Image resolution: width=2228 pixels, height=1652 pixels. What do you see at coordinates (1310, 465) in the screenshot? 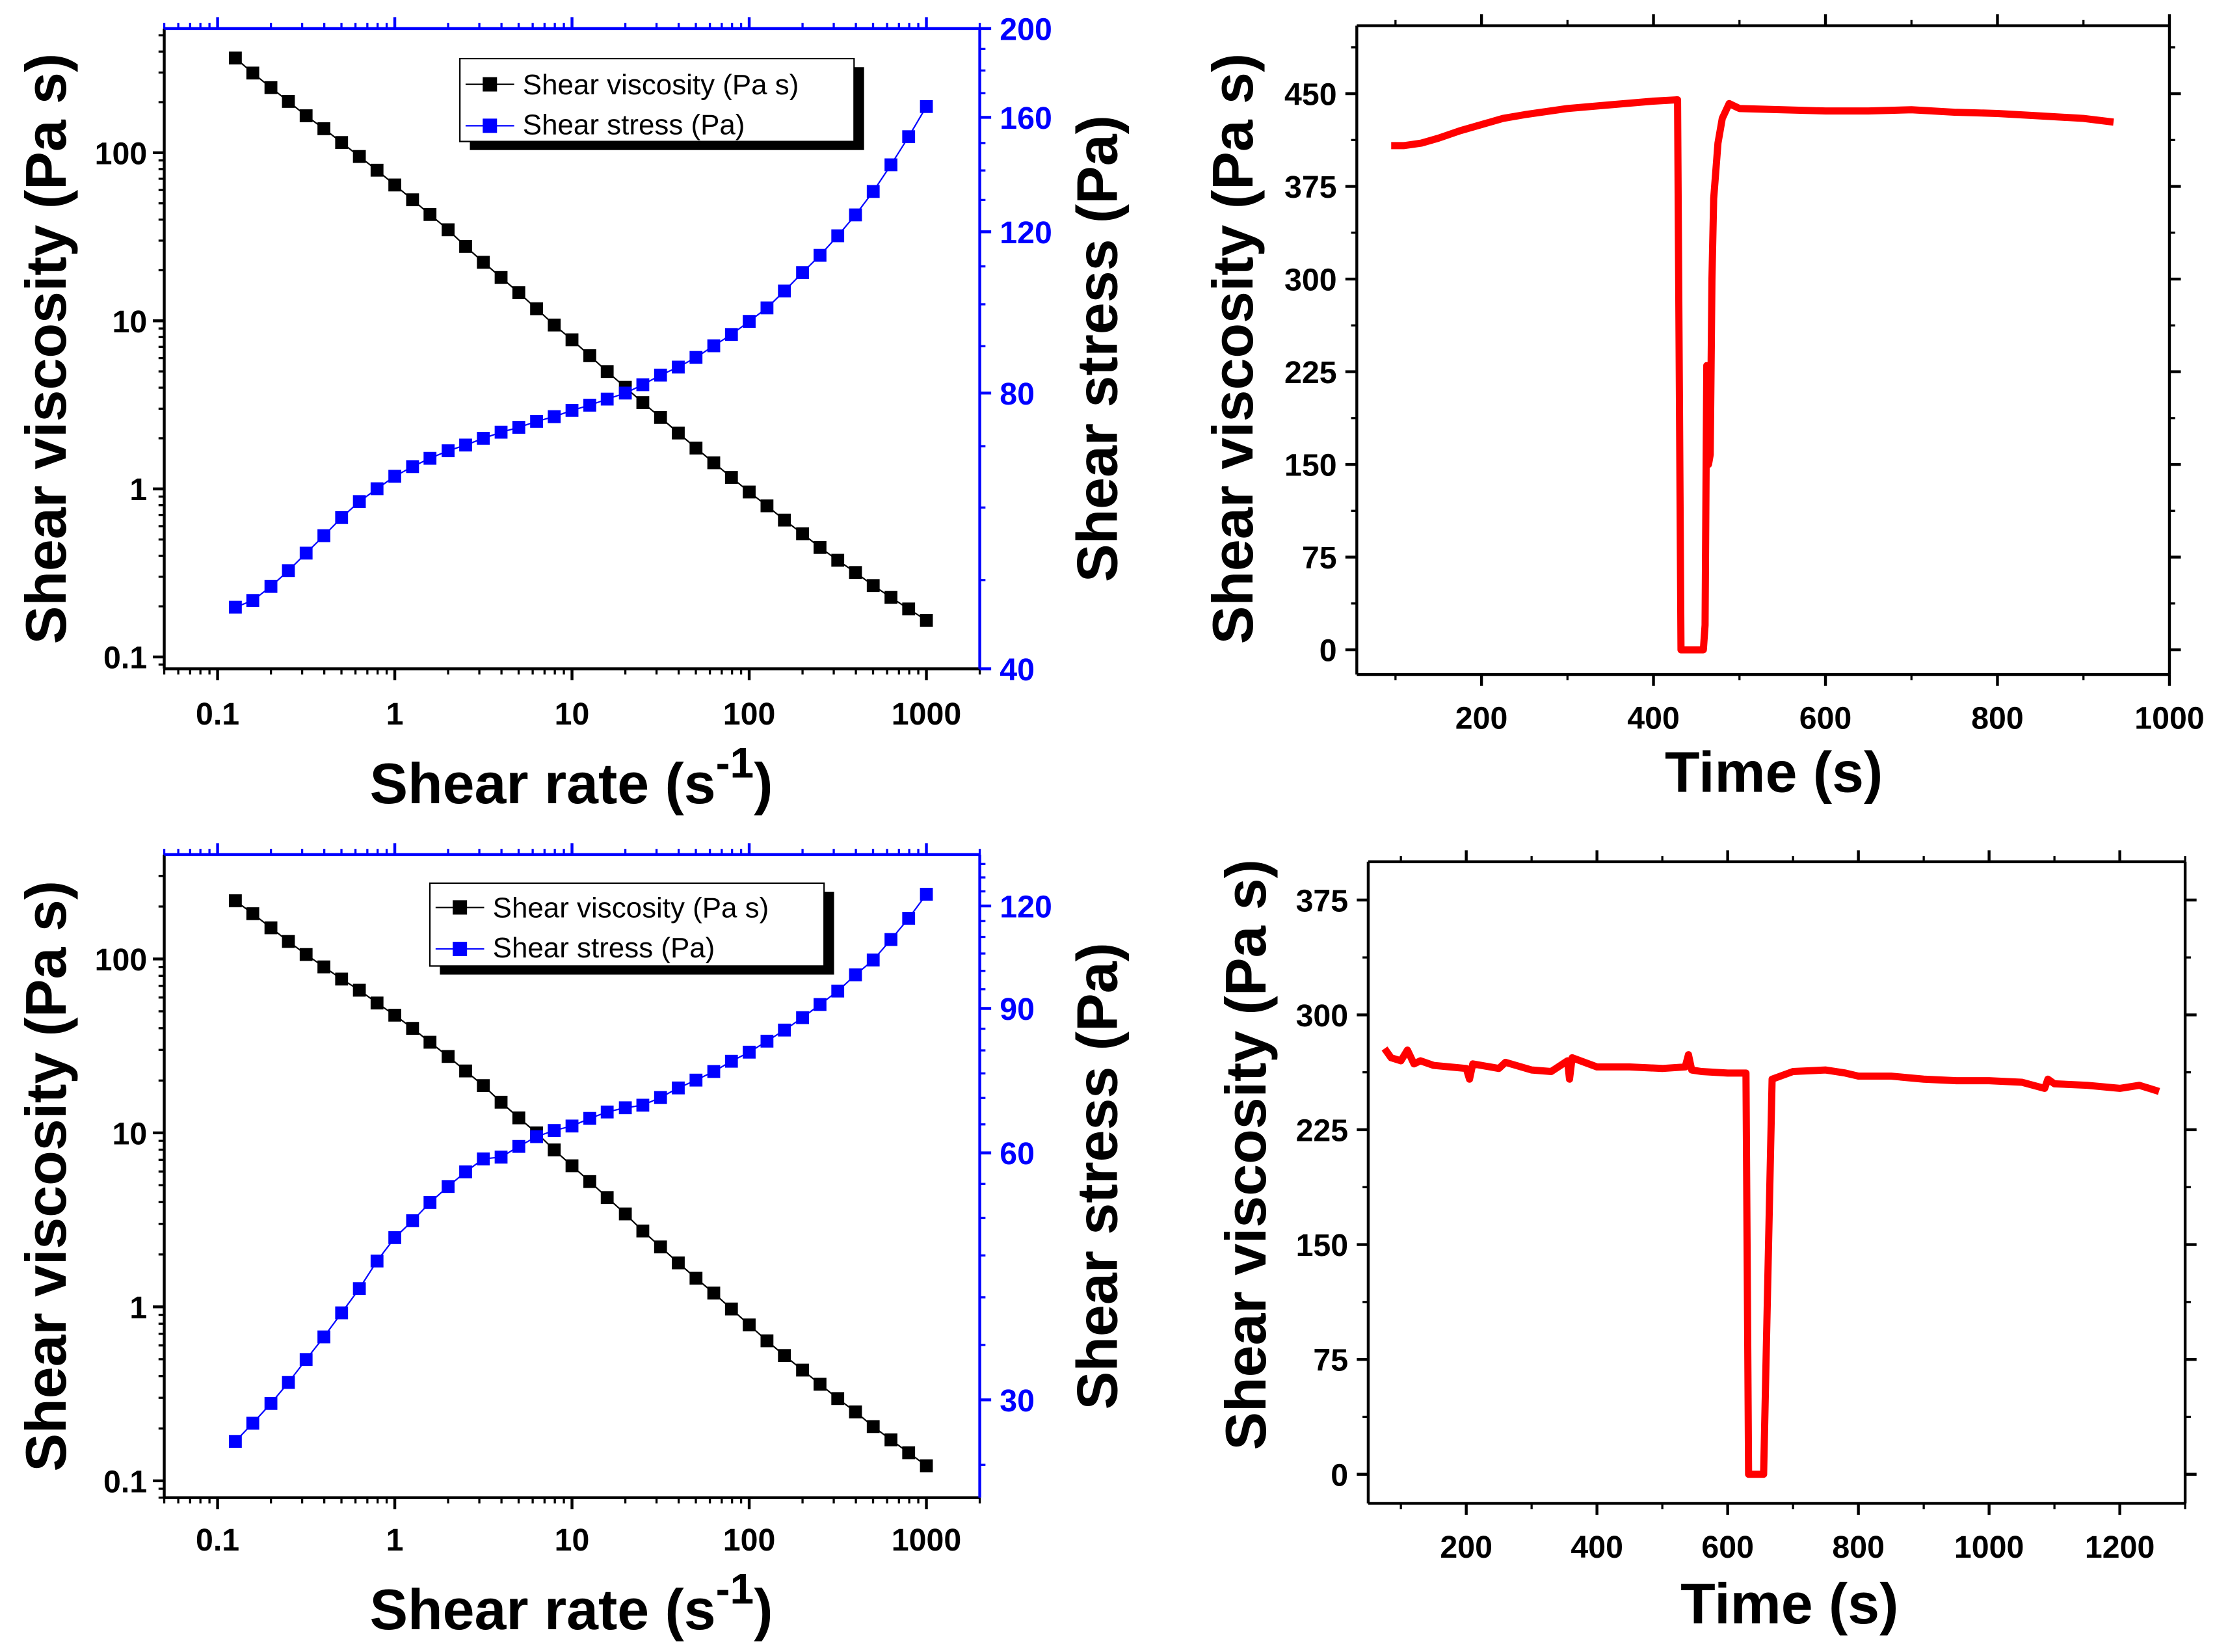
I see `y-tick-label: 150` at bounding box center [1310, 465].